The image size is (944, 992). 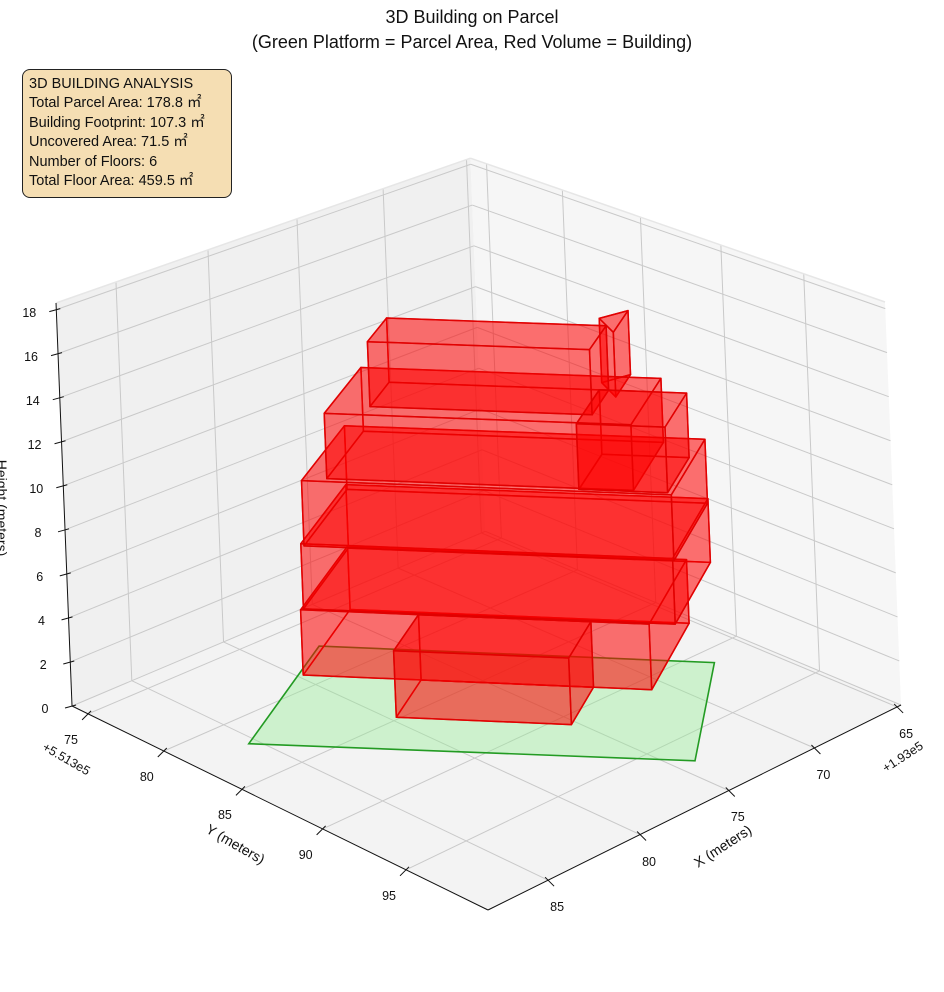 I want to click on z-tick-label: 4, so click(x=41, y=620).